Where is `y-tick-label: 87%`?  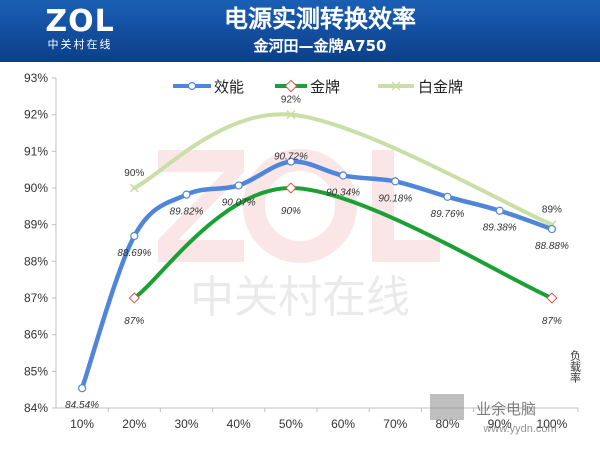 y-tick-label: 87% is located at coordinates (36, 298).